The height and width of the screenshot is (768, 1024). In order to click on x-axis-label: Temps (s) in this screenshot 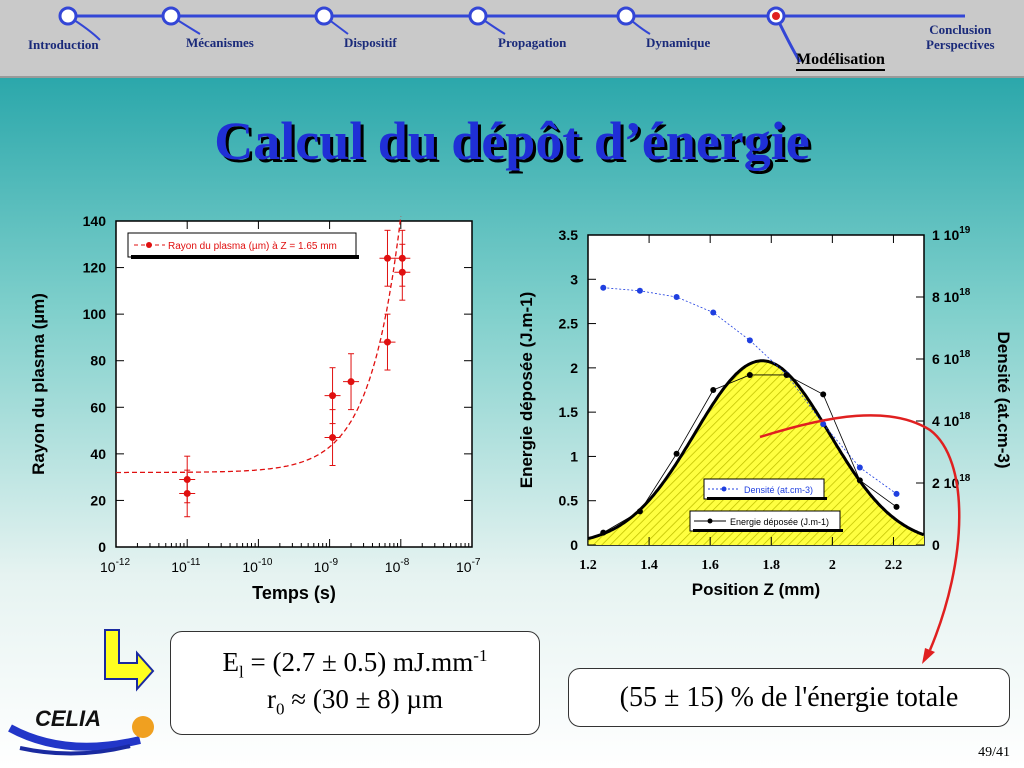, I will do `click(294, 593)`.